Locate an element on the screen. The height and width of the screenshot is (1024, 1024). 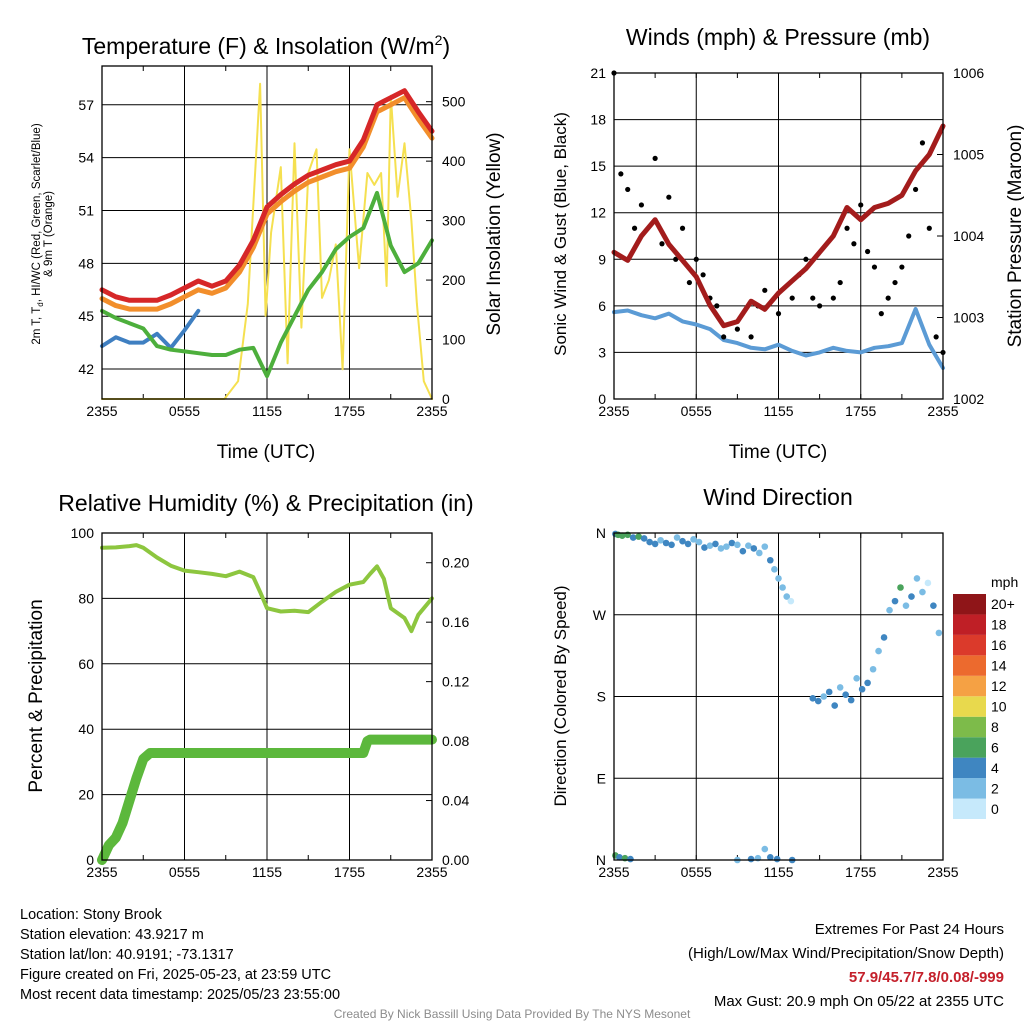
direction-title: Wind Direction is located at coordinates (778, 497).